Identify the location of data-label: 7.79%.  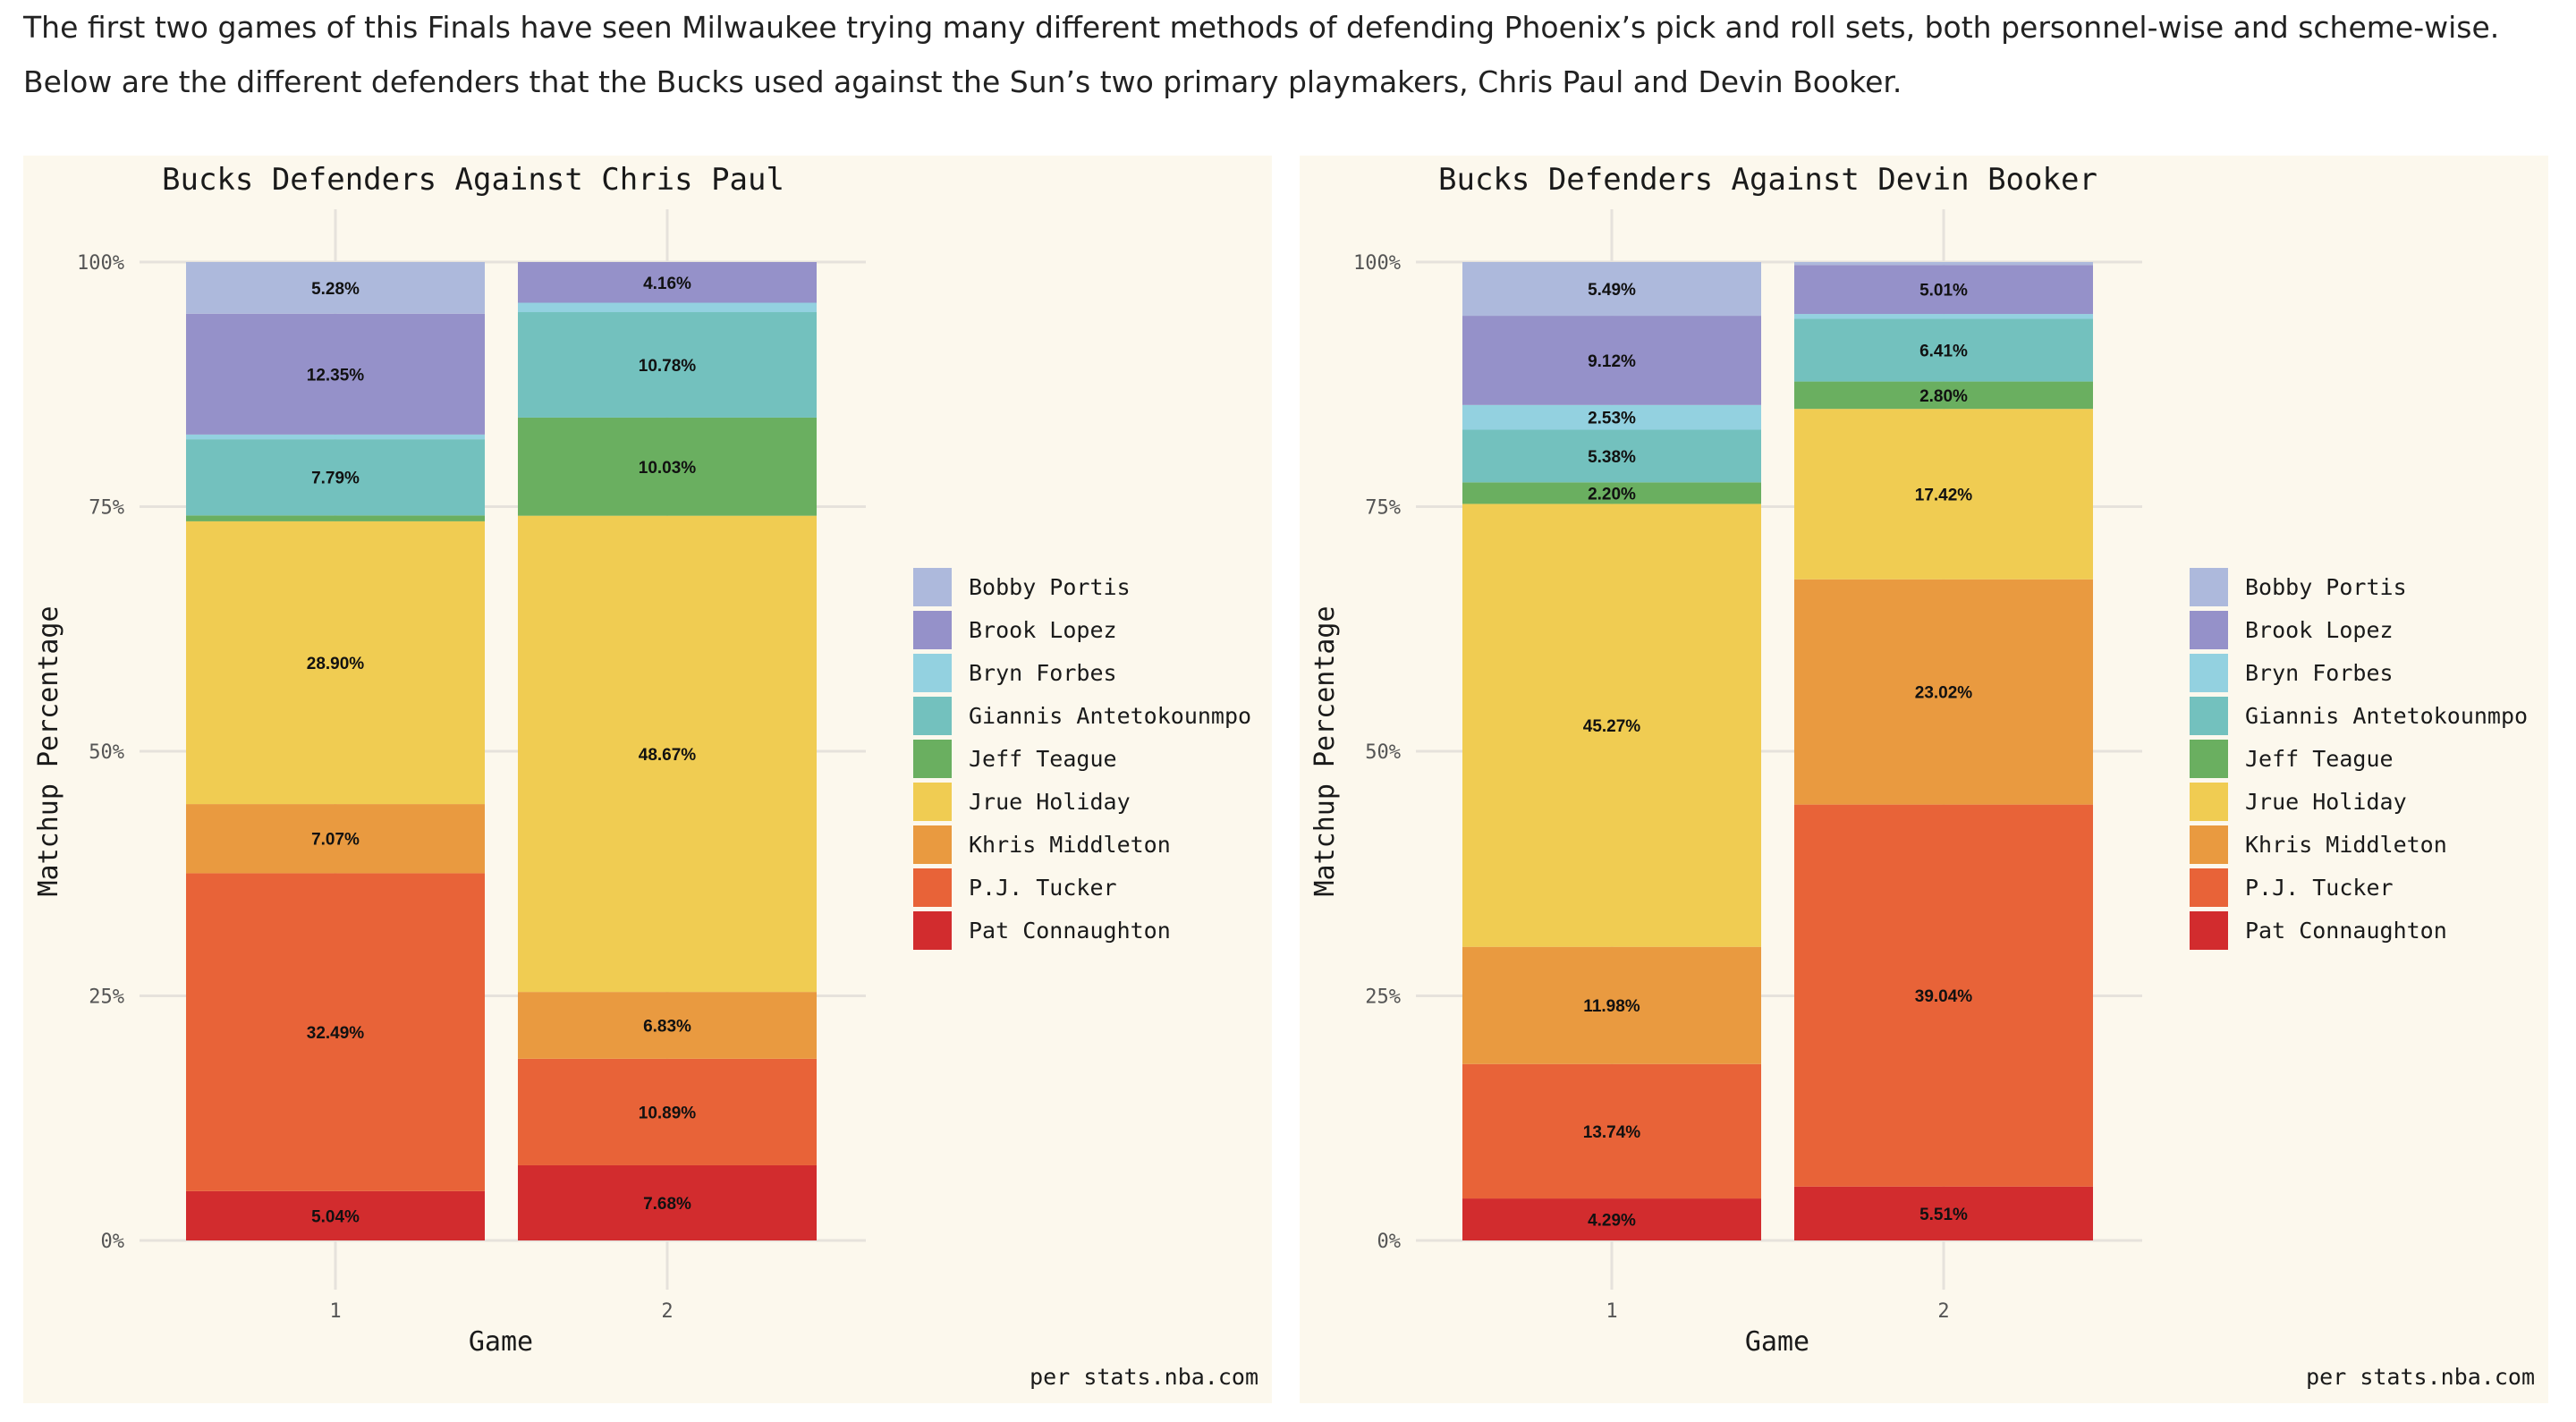
(335, 479).